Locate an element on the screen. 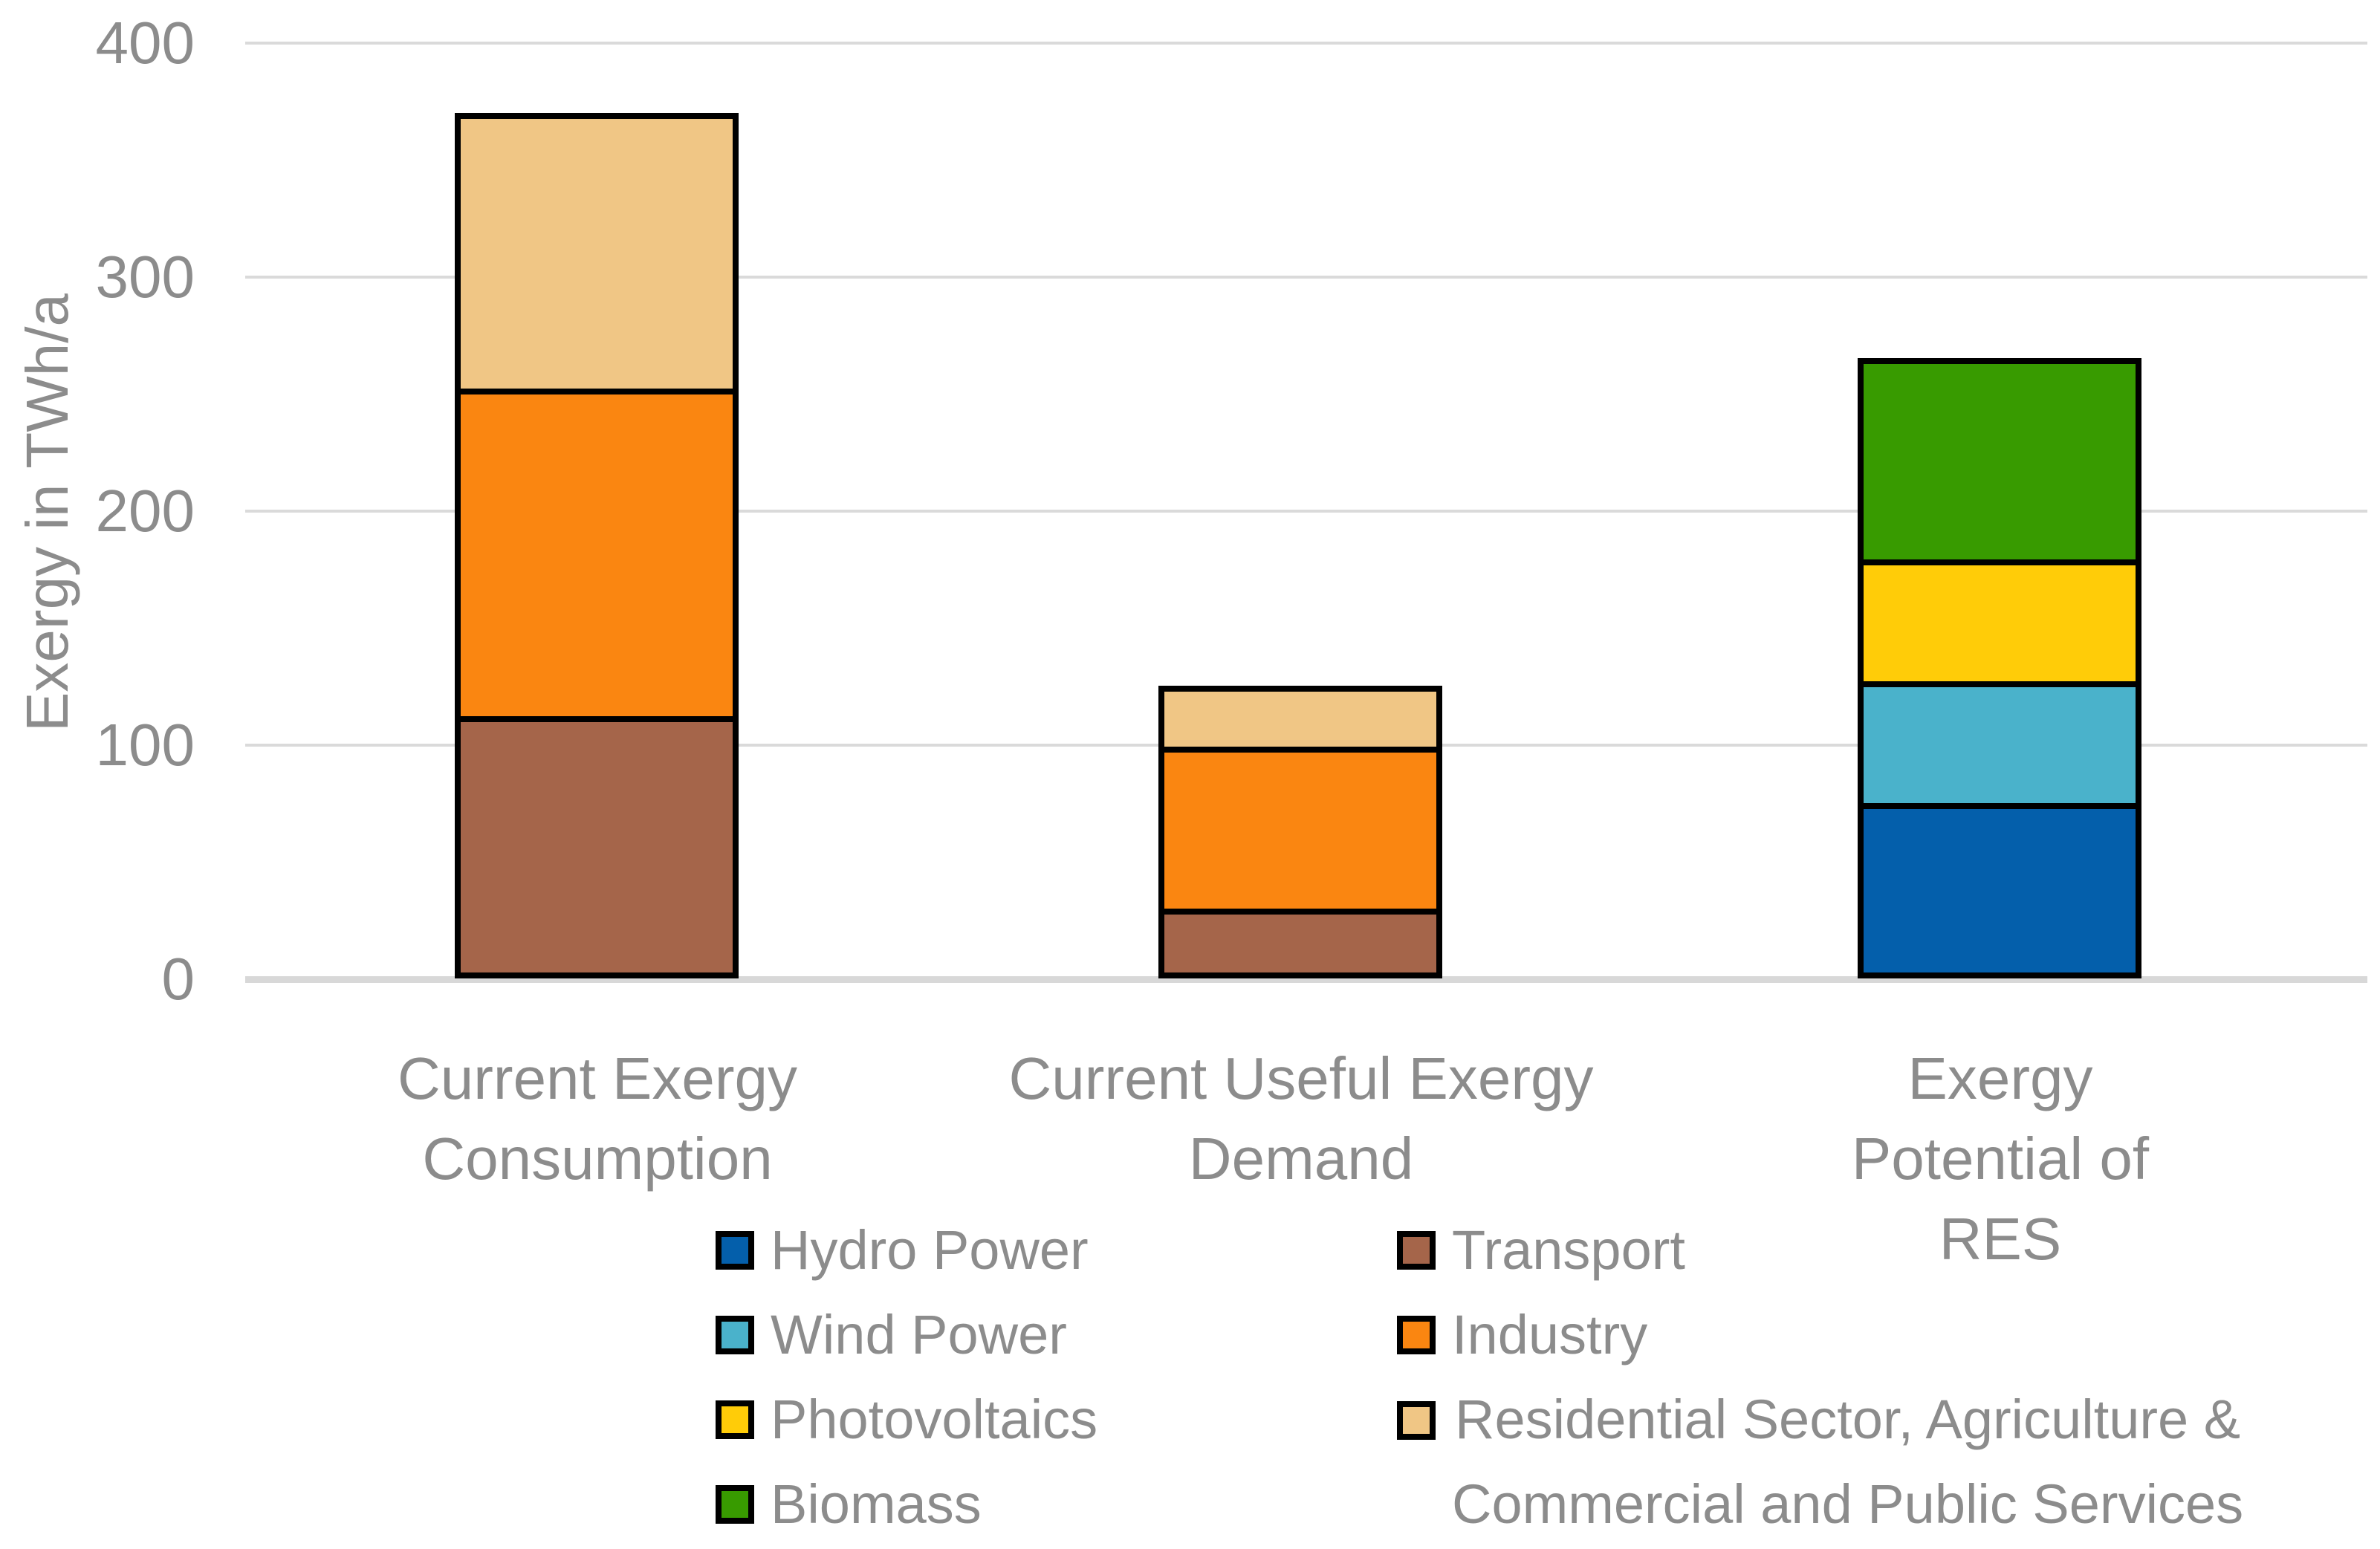 This screenshot has height=1549, width=2380. bar-segment-hydro-power is located at coordinates (2000, 890).